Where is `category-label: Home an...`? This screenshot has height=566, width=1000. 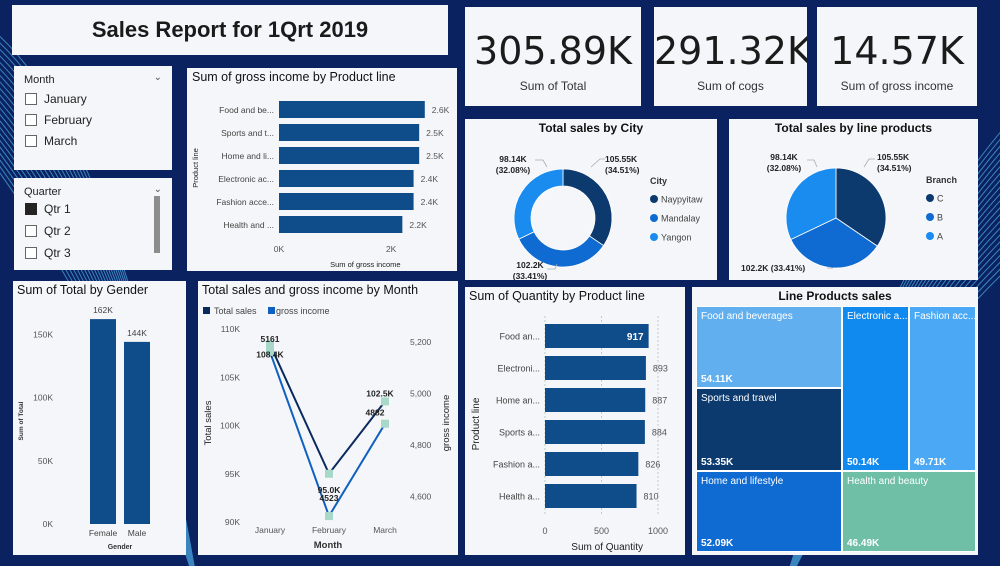 category-label: Home an... is located at coordinates (518, 401).